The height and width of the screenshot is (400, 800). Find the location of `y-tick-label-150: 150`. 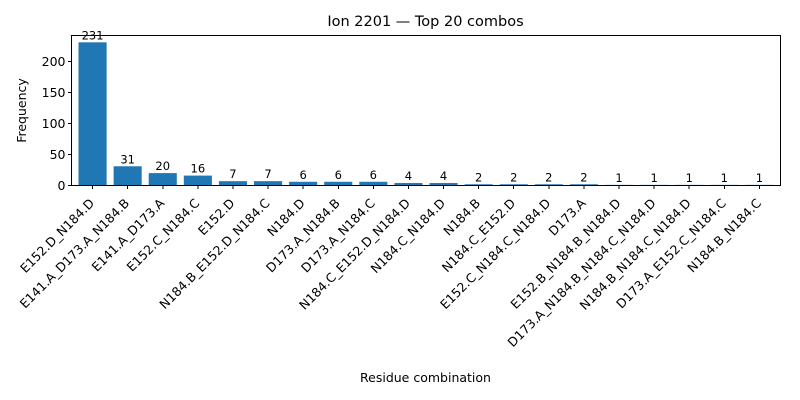

y-tick-label-150: 150 is located at coordinates (54, 92).